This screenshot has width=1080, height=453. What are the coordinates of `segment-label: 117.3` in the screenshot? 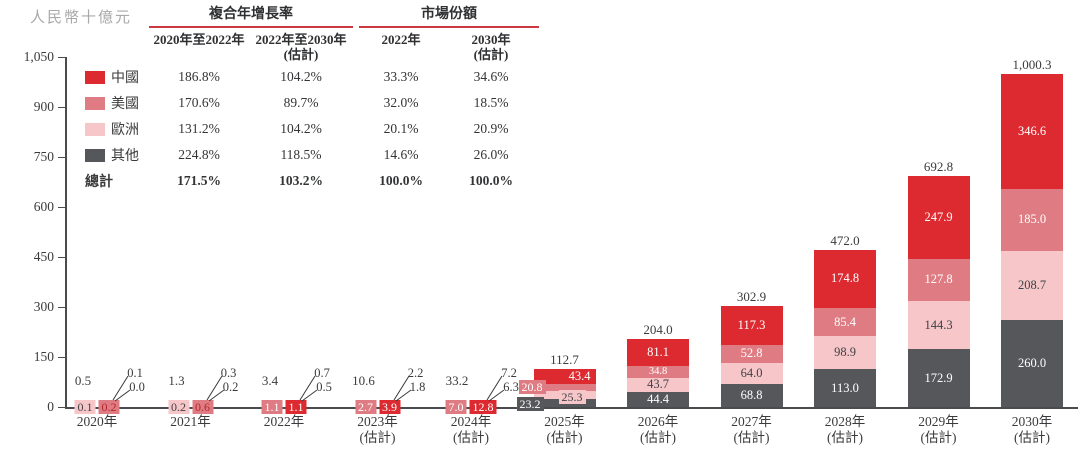 It's located at (751, 325).